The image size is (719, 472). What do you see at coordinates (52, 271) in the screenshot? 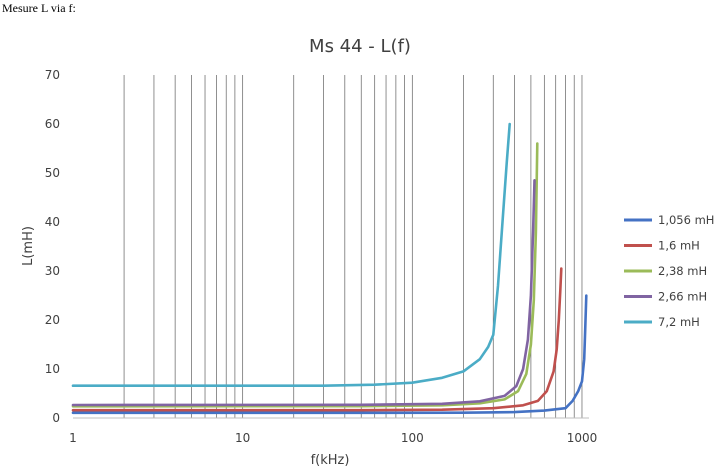
I see `y-tick-label: 30` at bounding box center [52, 271].